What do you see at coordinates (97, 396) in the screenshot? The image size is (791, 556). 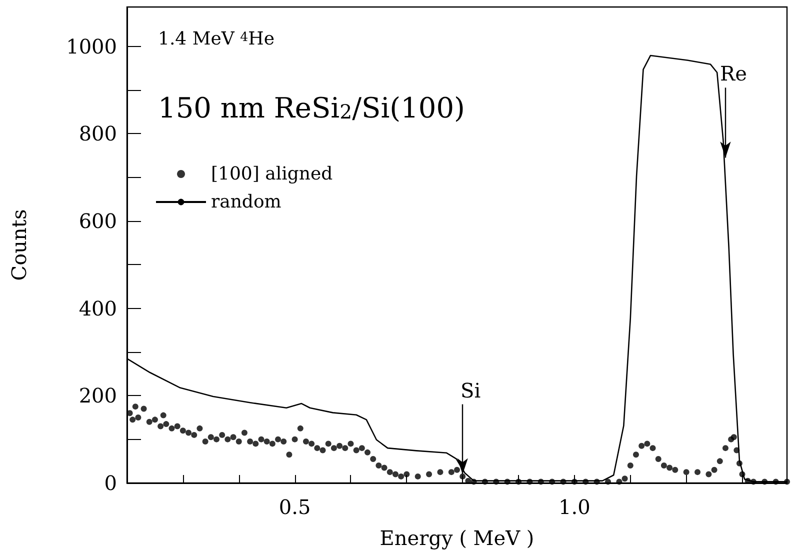 I see `y-tick-label: 200` at bounding box center [97, 396].